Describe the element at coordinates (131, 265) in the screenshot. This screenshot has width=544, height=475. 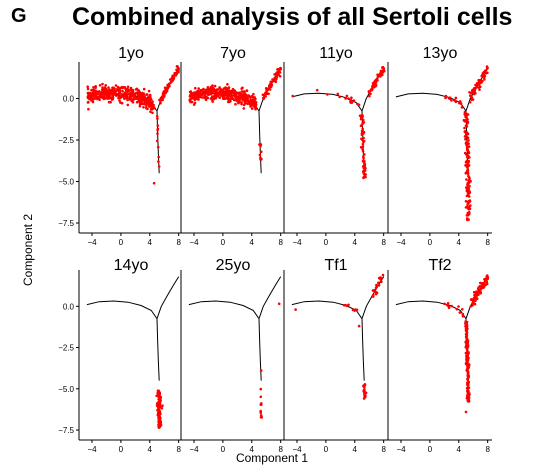
I see `facet-title: 14yo` at that location.